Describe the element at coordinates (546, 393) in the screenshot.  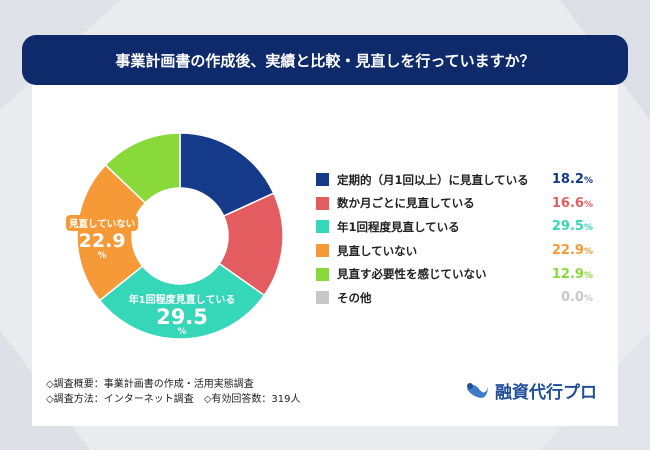
I see `logo-text: 融資代行プロ` at that location.